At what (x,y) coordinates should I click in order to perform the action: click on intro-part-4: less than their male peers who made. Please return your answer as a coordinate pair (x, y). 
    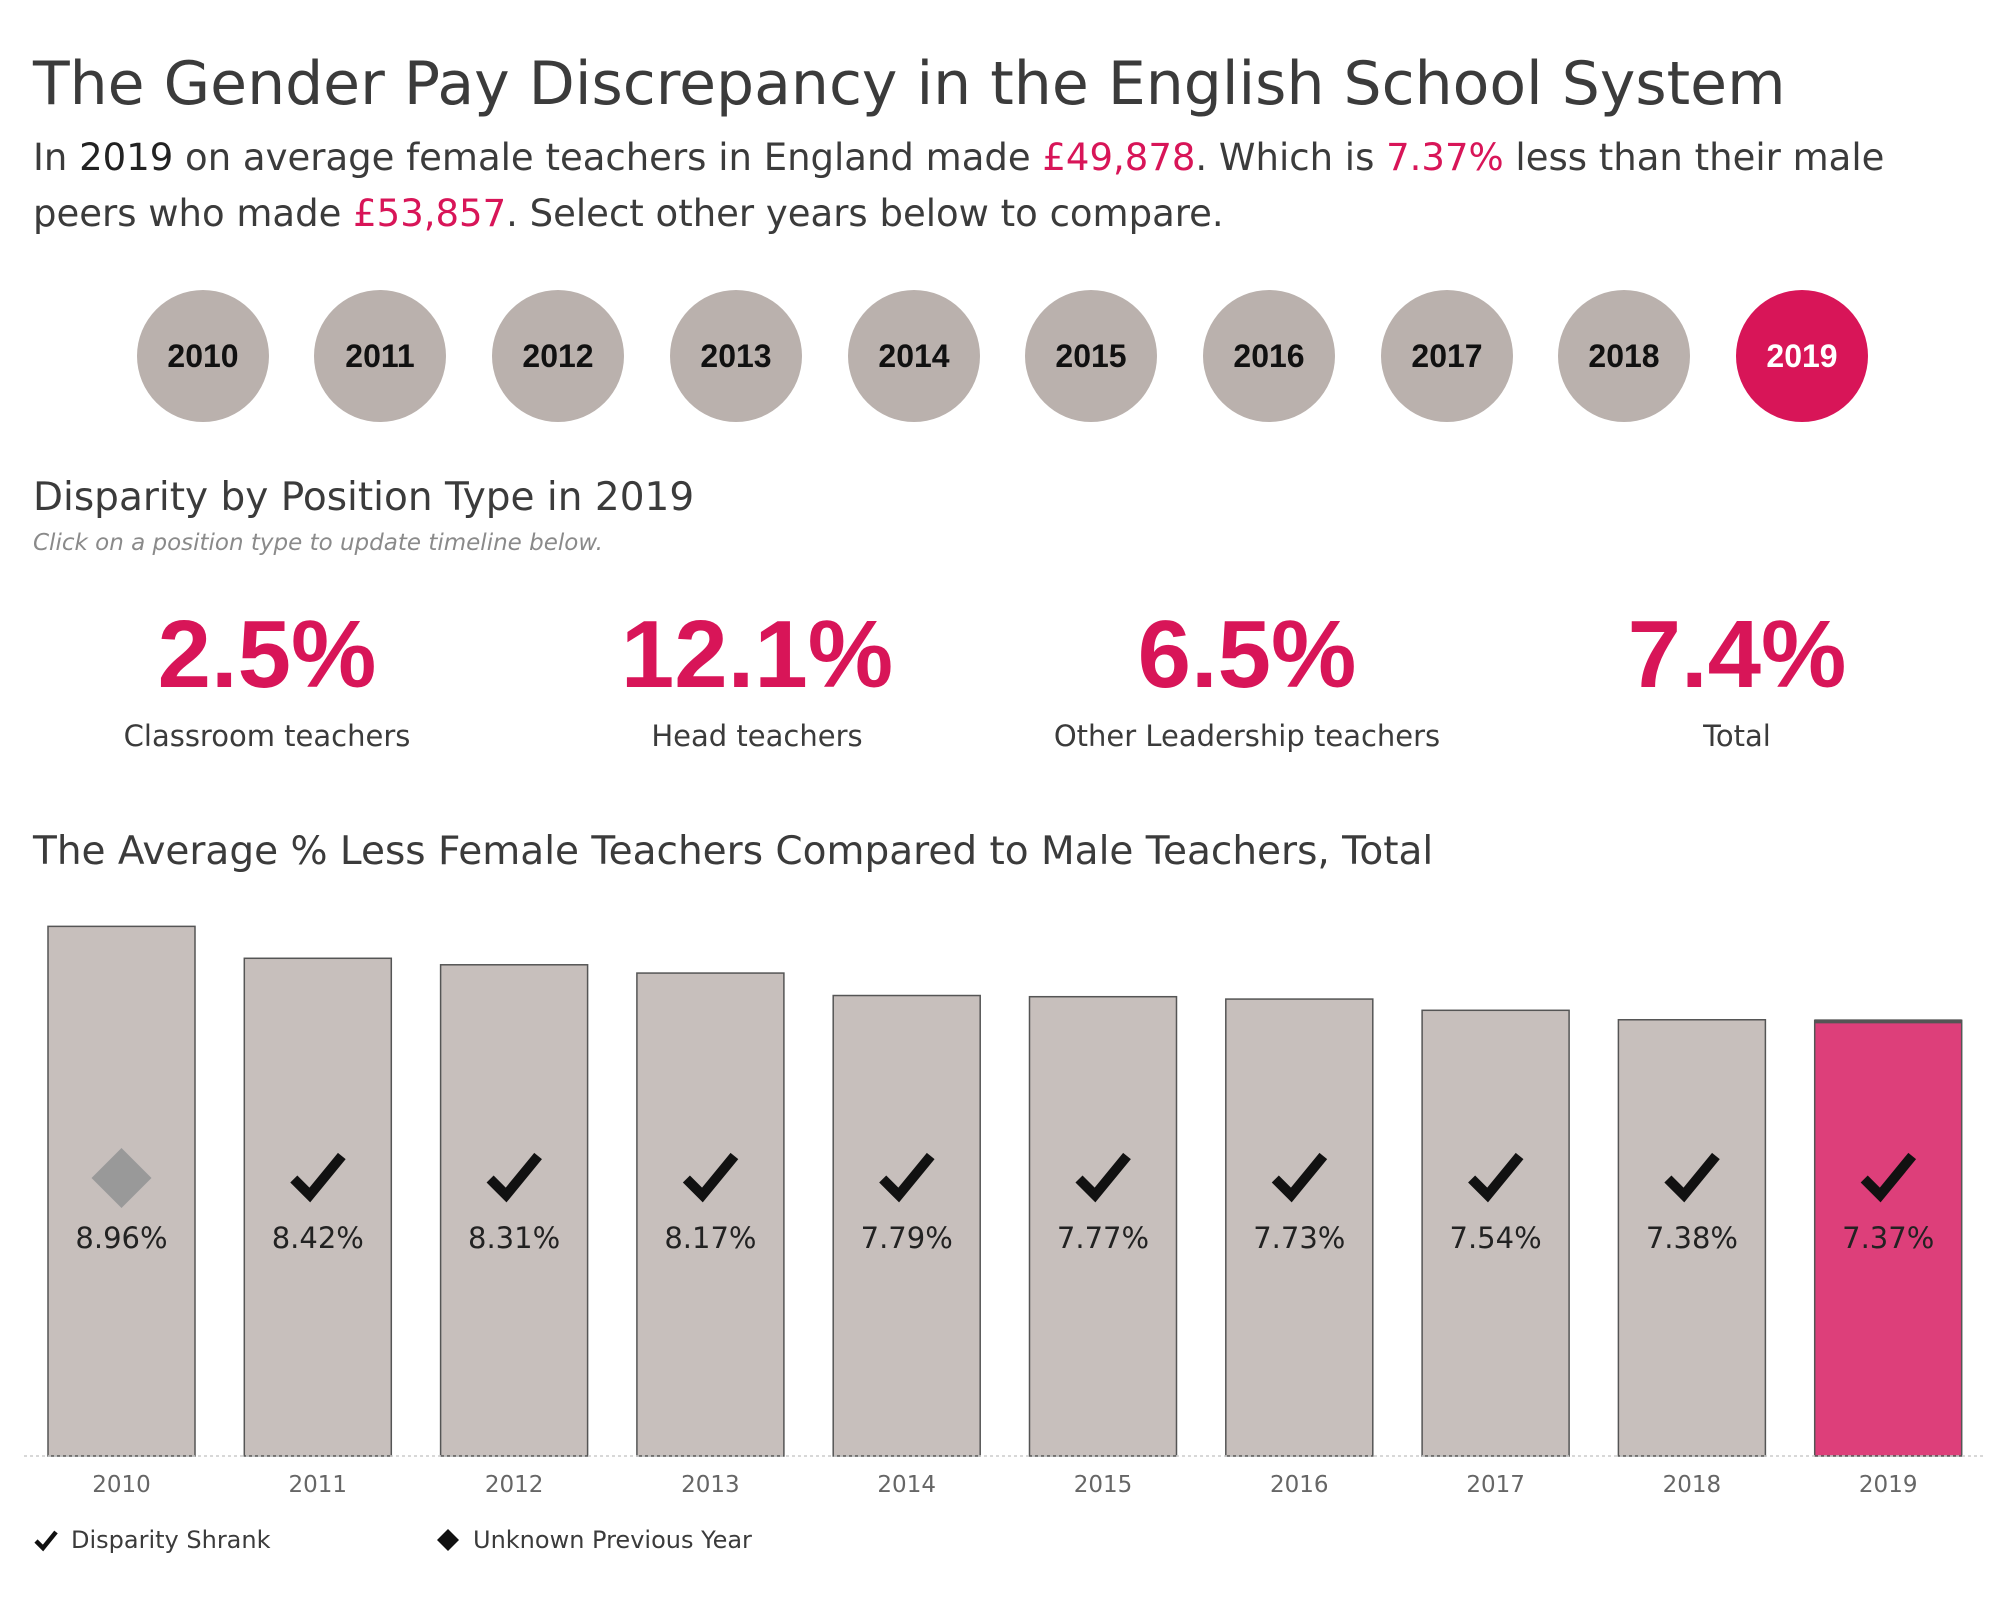
    Looking at the image, I should click on (959, 185).